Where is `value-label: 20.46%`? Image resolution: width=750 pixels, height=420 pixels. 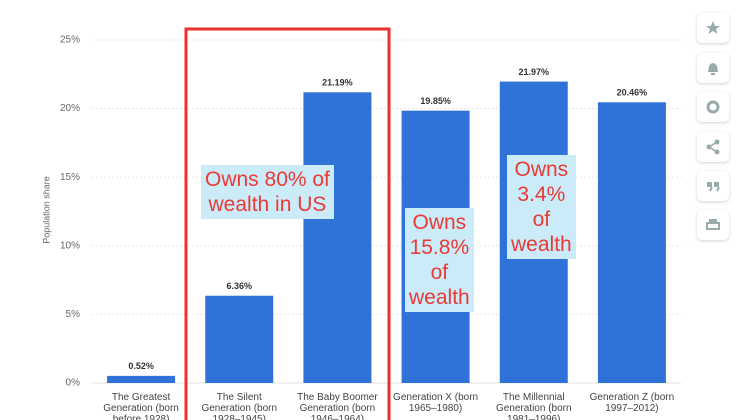
value-label: 20.46% is located at coordinates (632, 93).